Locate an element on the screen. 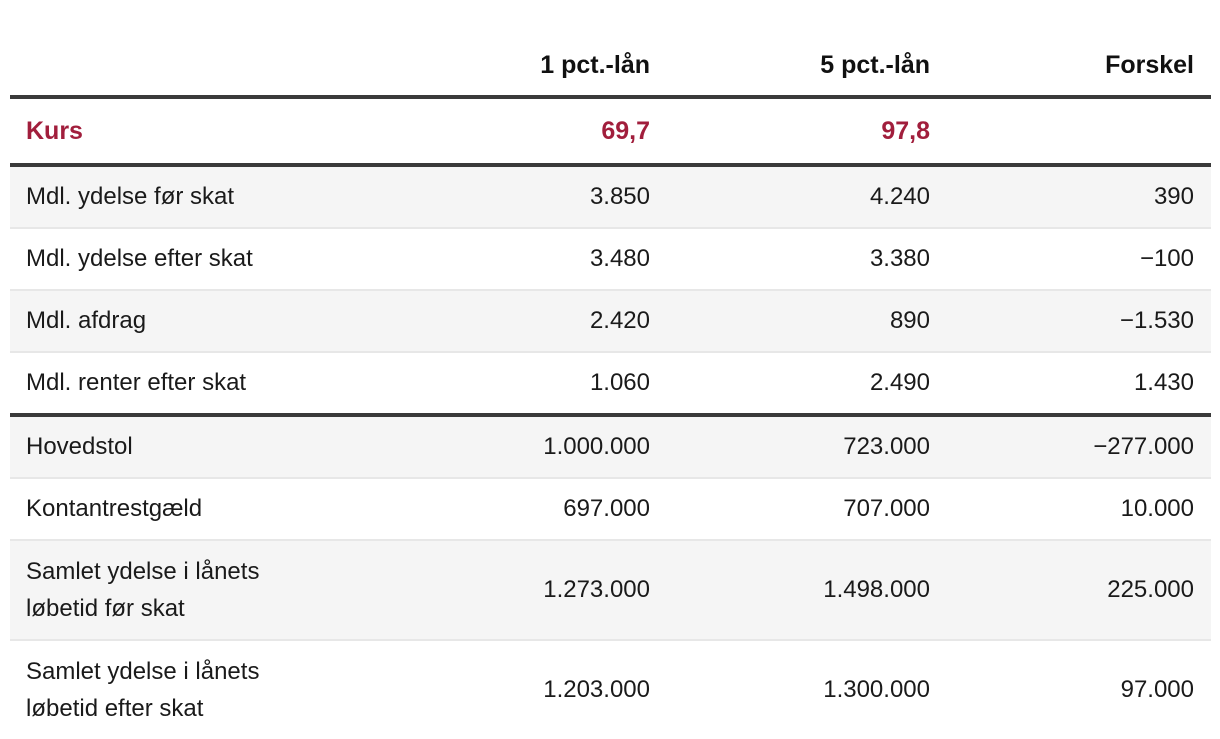 Image resolution: width=1220 pixels, height=739 pixels. row-label: Mdl. renter efter skat is located at coordinates (215, 384).